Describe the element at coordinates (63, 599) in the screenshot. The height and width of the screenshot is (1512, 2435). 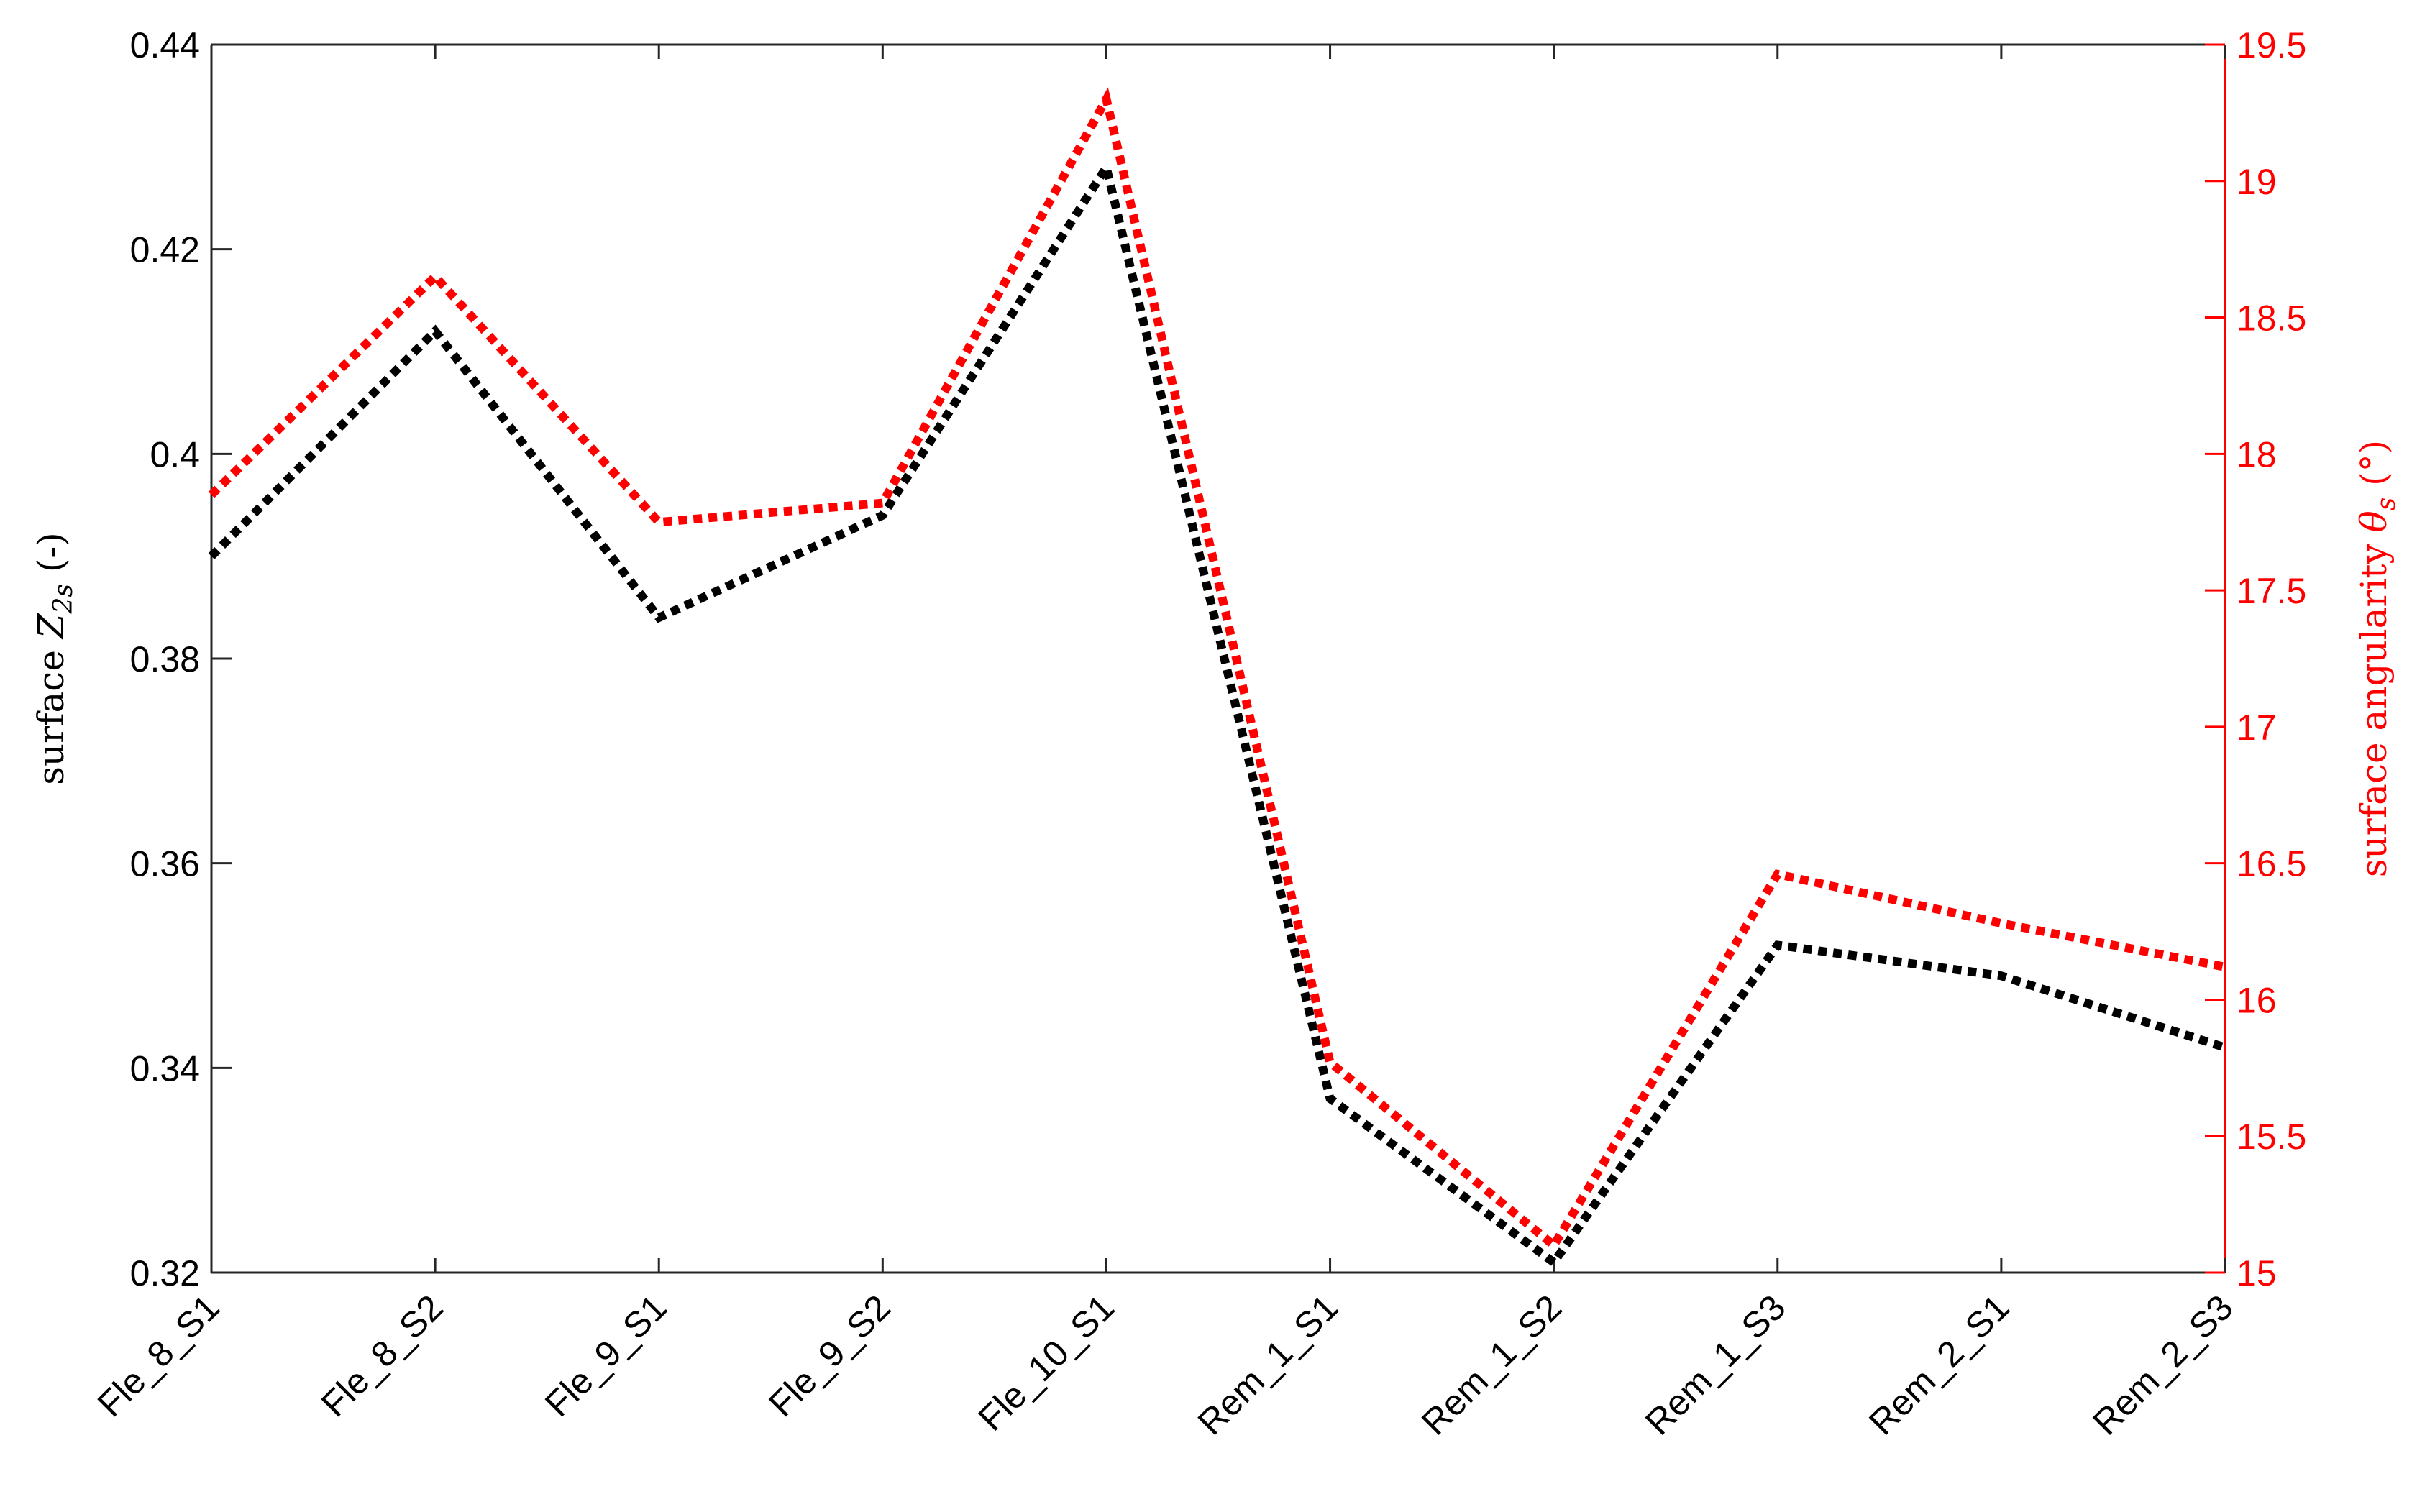
I see `left-axis-label-sub: 2s` at that location.